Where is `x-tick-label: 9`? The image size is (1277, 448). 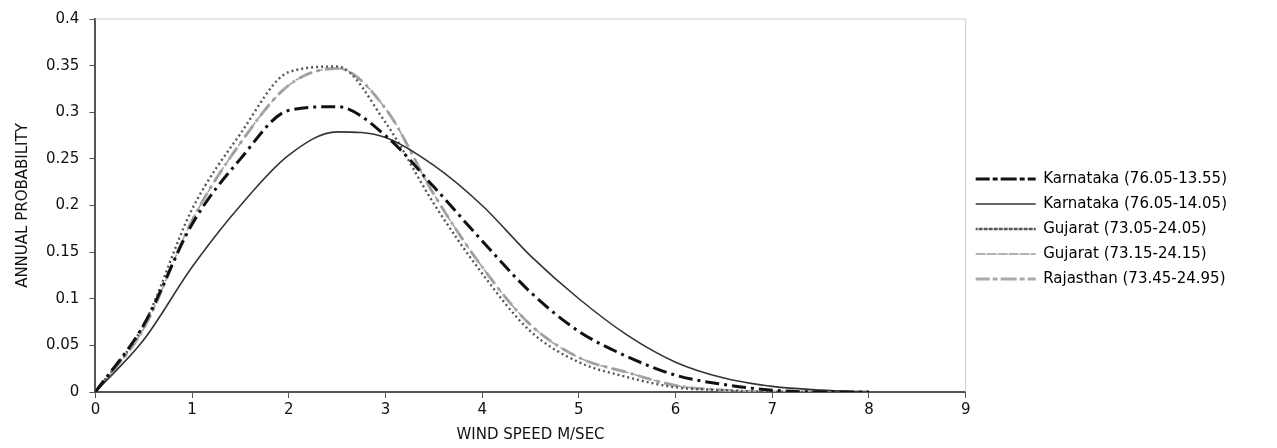
x-tick-label: 9 is located at coordinates (965, 408).